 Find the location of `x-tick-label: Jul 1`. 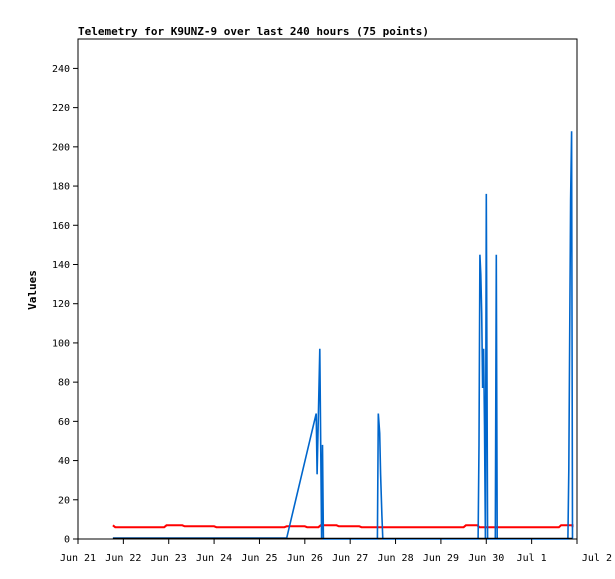

x-tick-label: Jul 1 is located at coordinates (532, 558).